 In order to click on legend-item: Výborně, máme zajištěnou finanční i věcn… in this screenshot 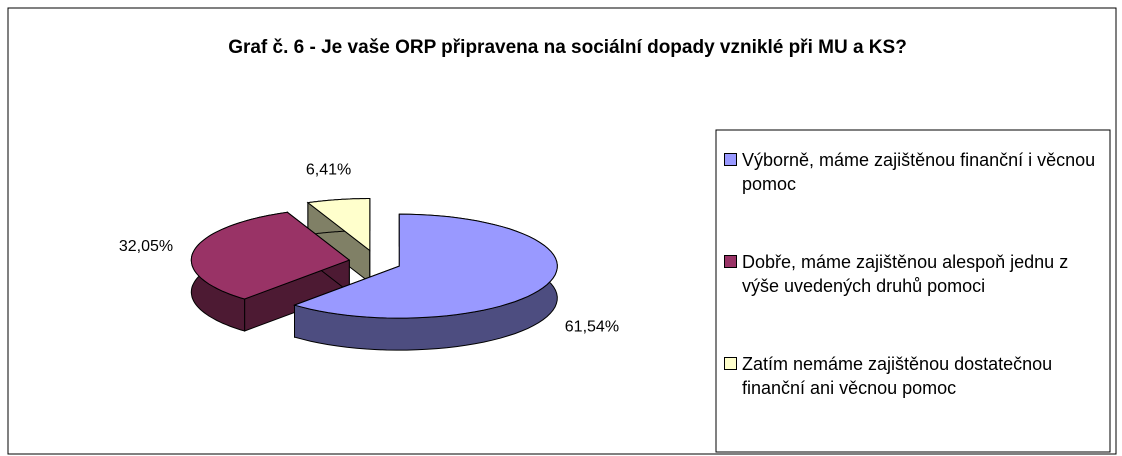, I will do `click(914, 172)`.